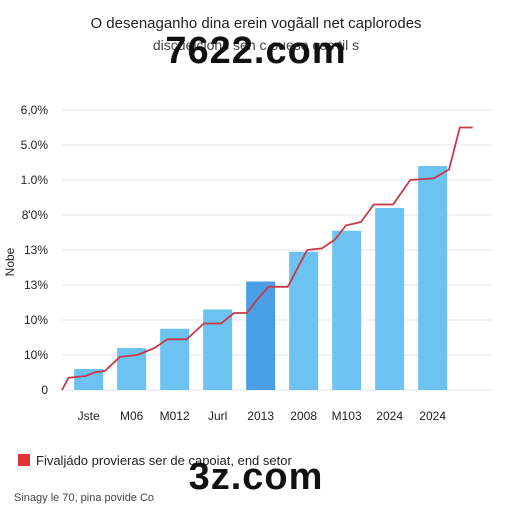 This screenshot has height=512, width=512. Describe the element at coordinates (256, 45) in the screenshot. I see `chart-subtitle: discuelcions sen c ouese cos til s` at that location.